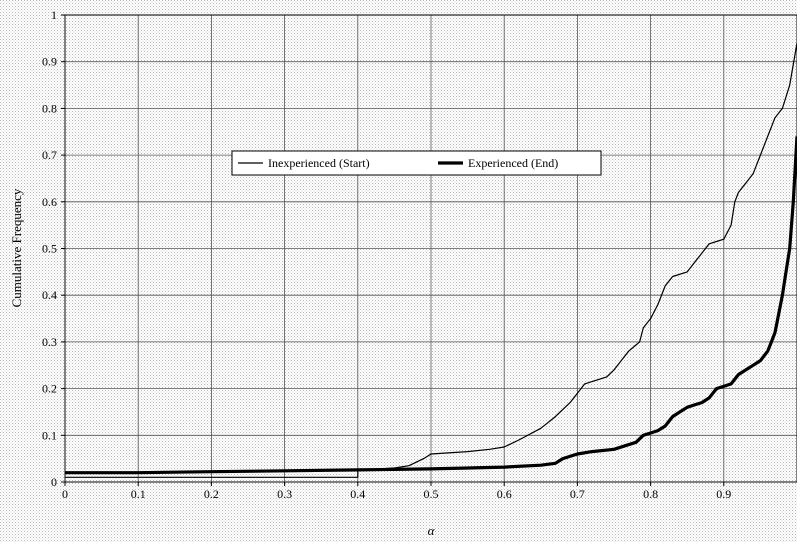 The height and width of the screenshot is (542, 797). What do you see at coordinates (284, 494) in the screenshot?
I see `x-tick-label: 0.3` at bounding box center [284, 494].